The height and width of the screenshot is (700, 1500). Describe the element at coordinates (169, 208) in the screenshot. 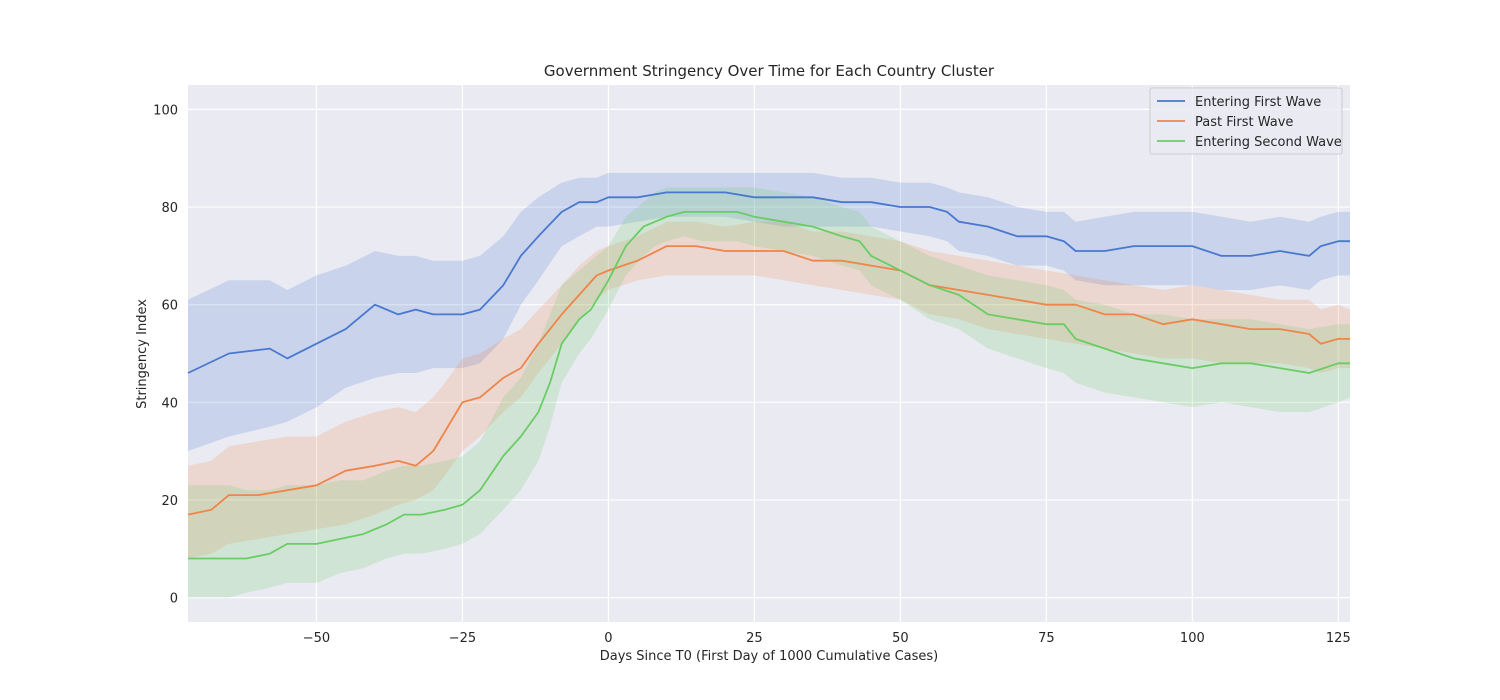

I see `y-tick-label: 80` at that location.